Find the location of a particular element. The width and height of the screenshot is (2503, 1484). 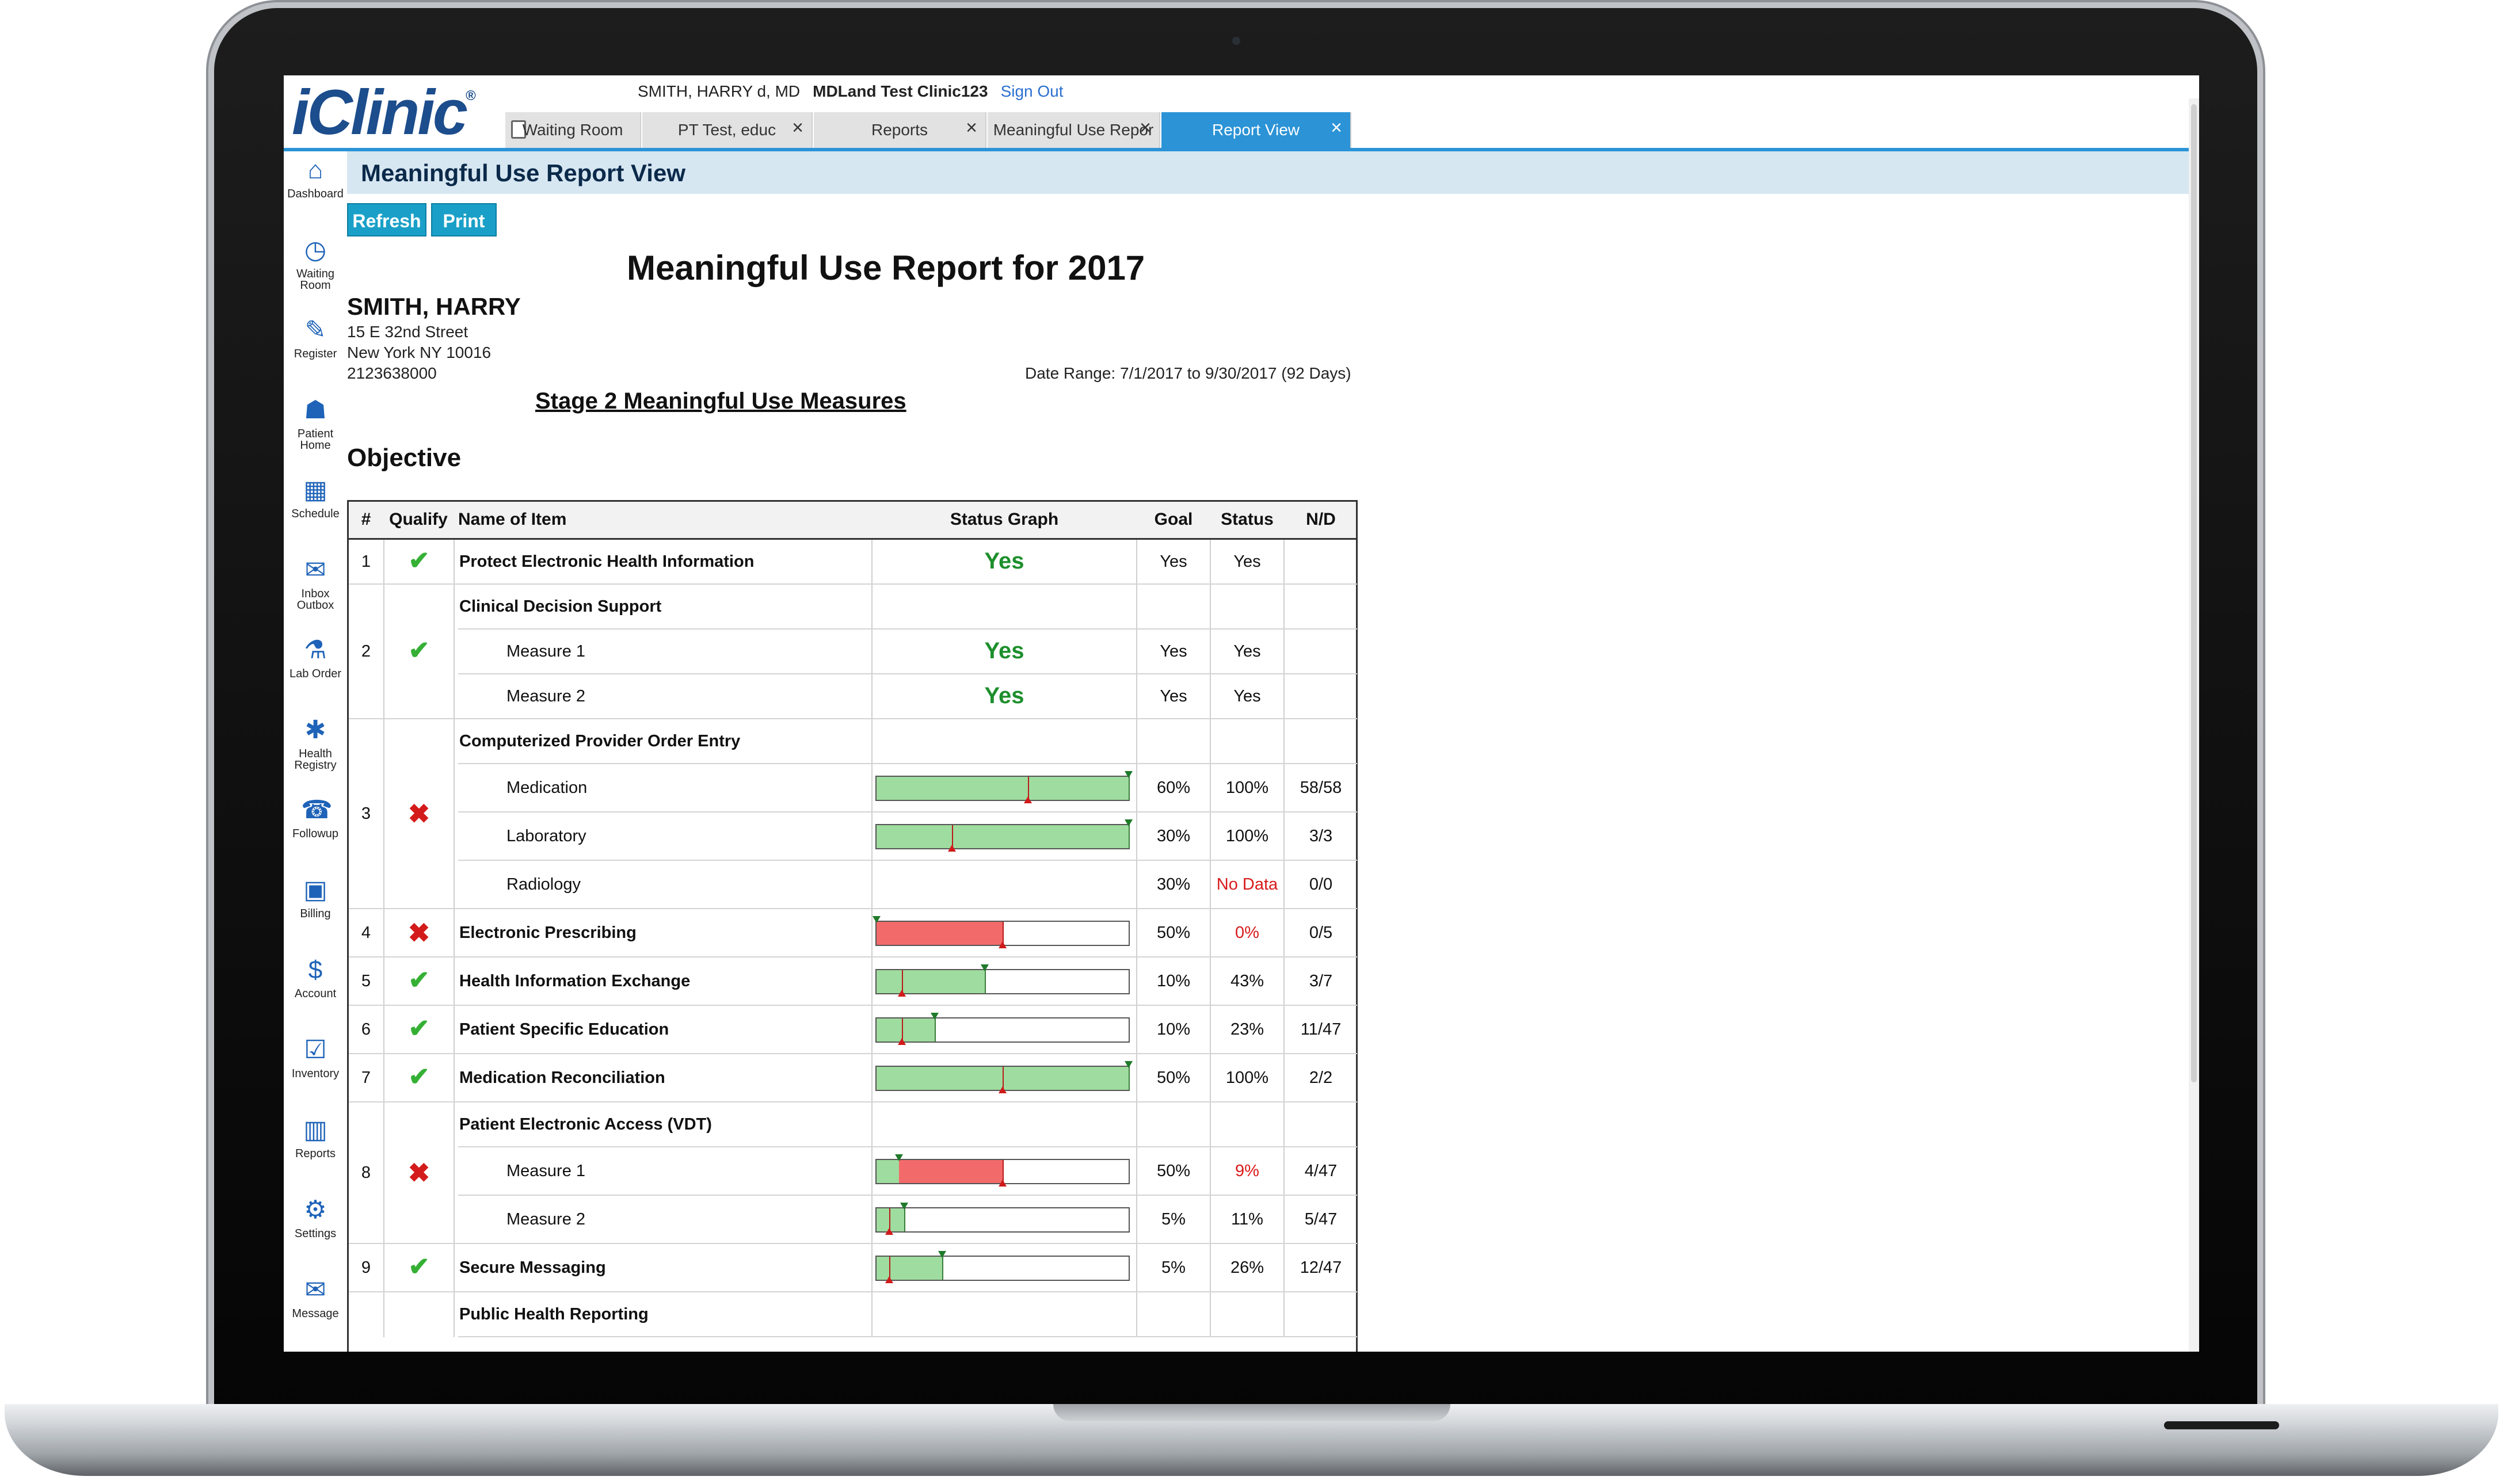

header-qualify: Qualify is located at coordinates (418, 519).